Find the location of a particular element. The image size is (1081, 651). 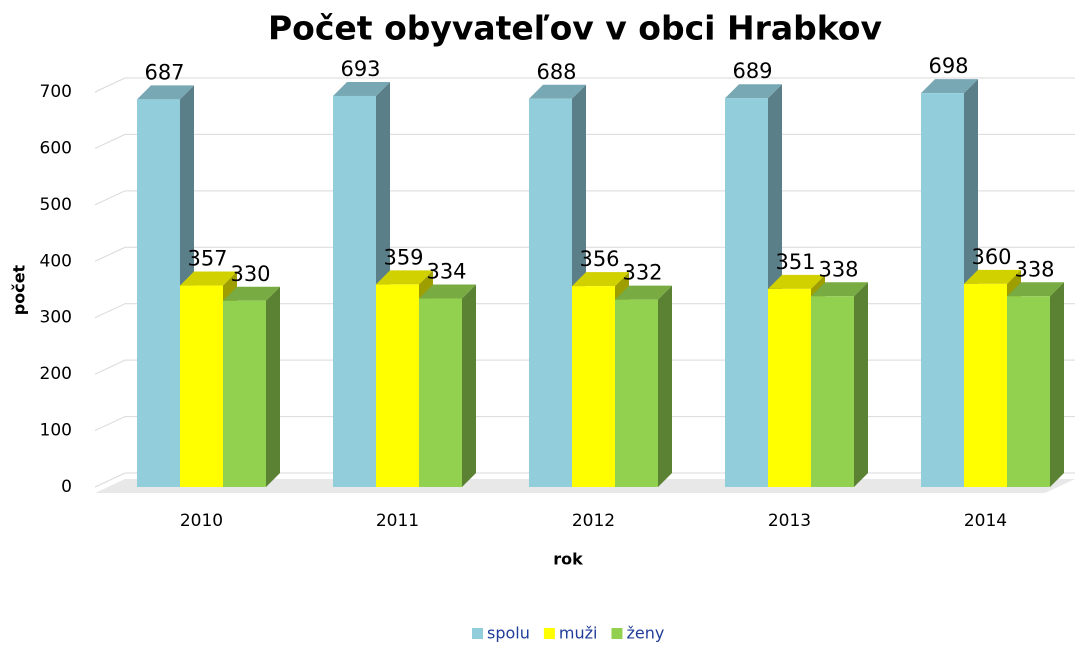

x-tick-label: 2010 is located at coordinates (201, 521).